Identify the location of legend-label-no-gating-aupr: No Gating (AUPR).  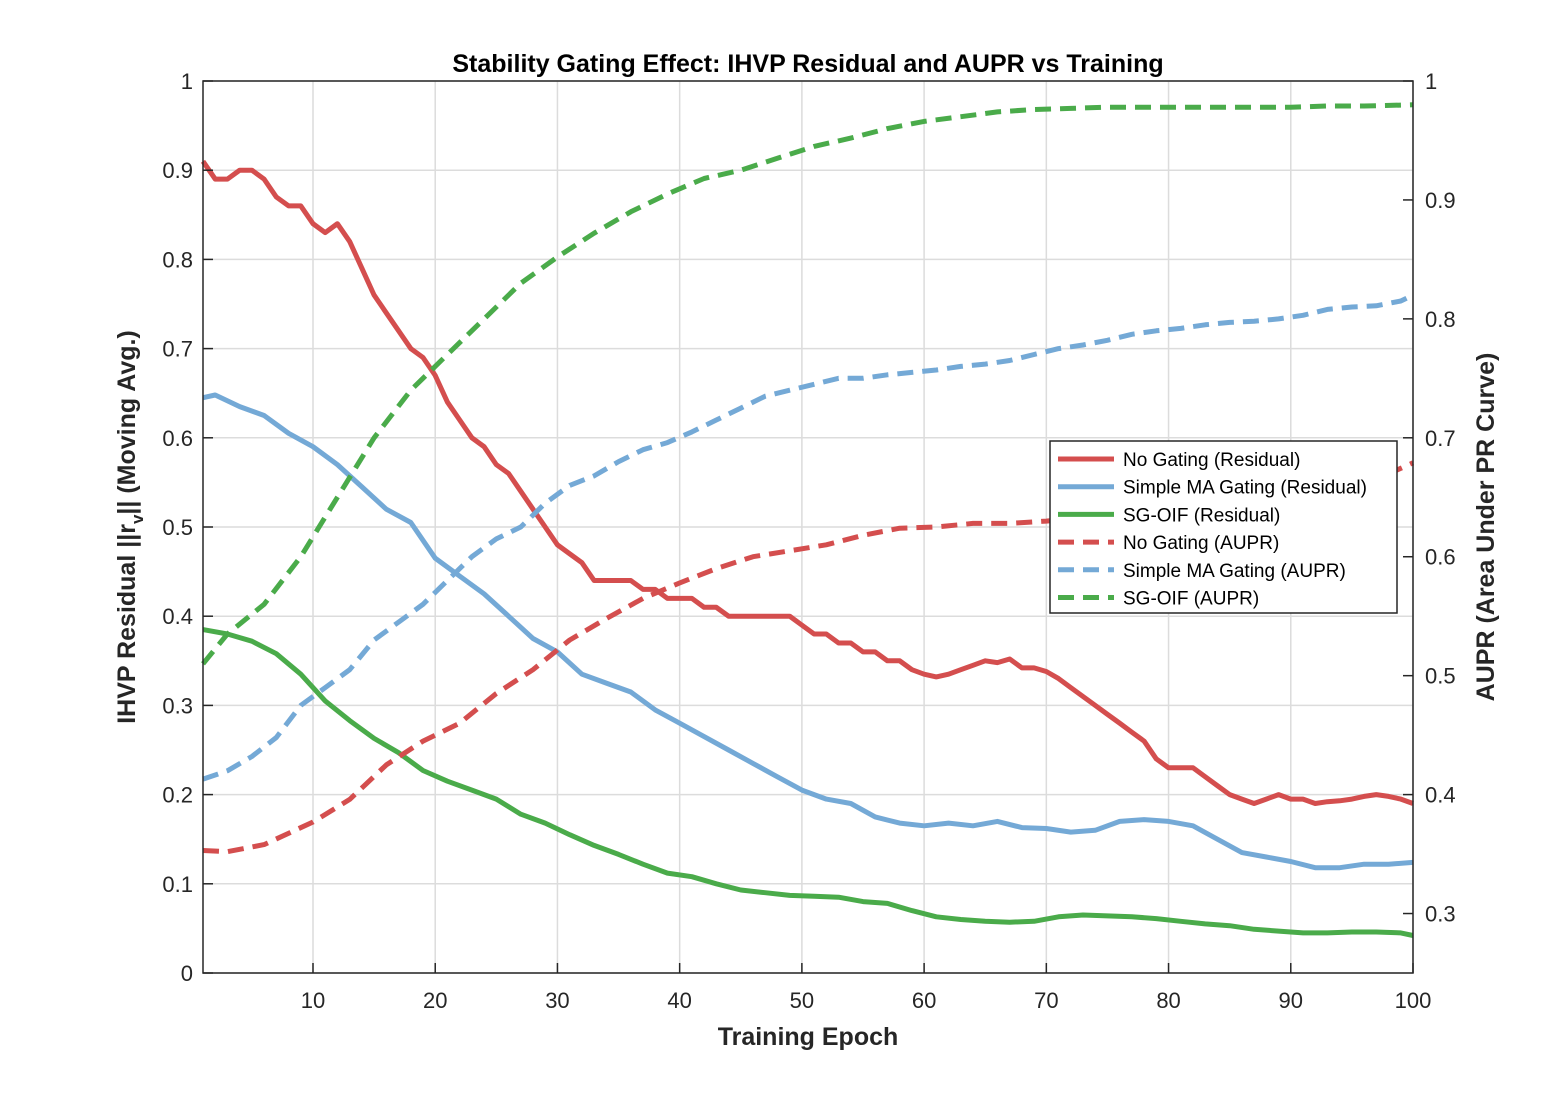
(1201, 543).